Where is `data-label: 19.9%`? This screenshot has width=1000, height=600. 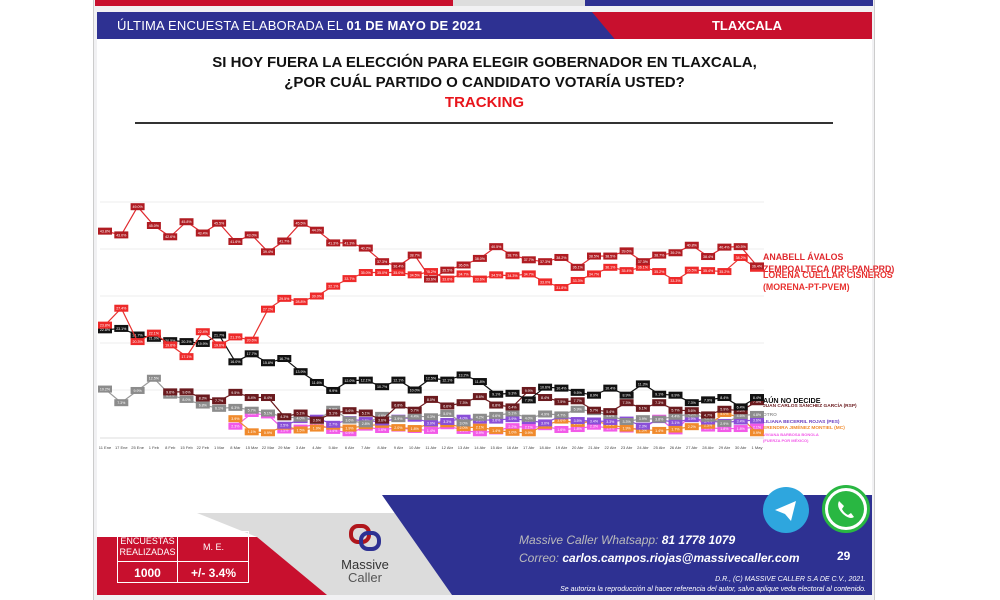 data-label: 19.9% is located at coordinates (203, 344).